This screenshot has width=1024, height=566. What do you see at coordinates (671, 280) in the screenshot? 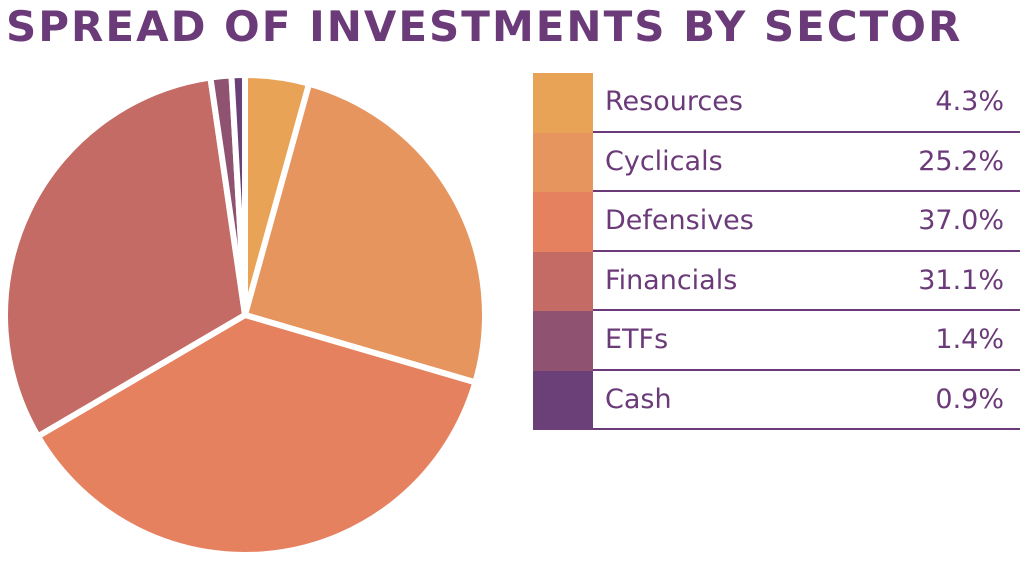
I see `legend-label: Financials` at bounding box center [671, 280].